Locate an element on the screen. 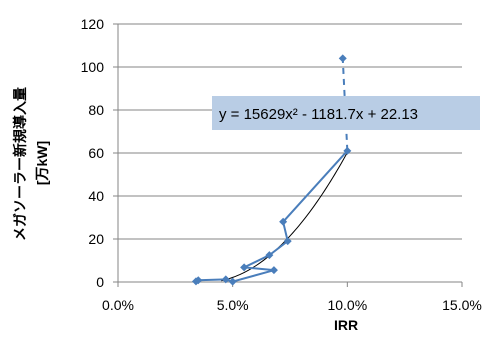  y-tick-label: 40 is located at coordinates (96, 196).